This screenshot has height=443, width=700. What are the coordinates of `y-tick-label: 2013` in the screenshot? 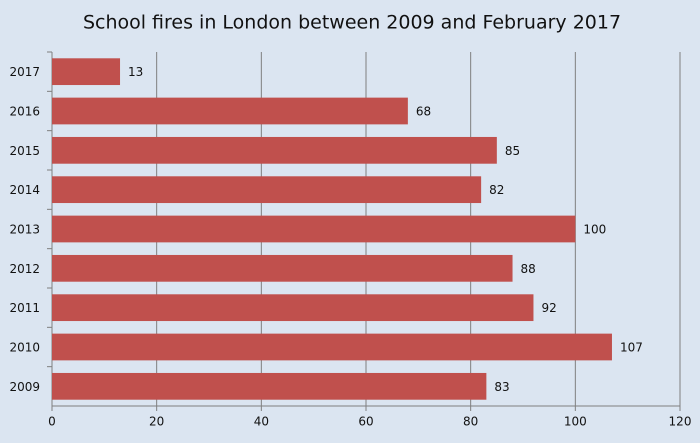 It's located at (24, 230).